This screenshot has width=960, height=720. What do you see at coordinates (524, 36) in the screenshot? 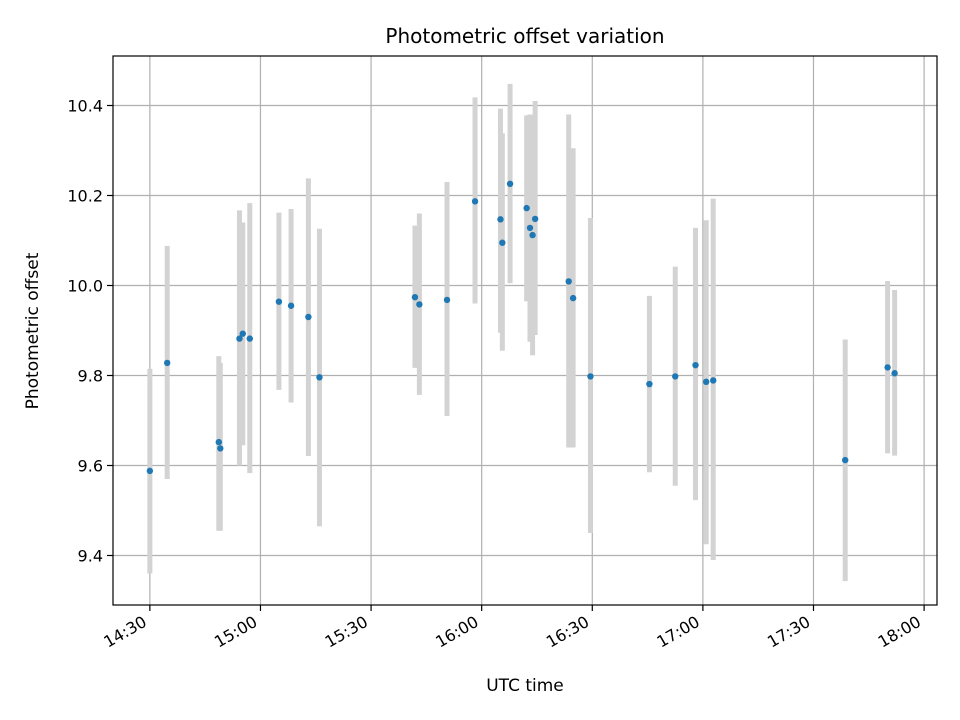
I see `chart-title: Photometric offset variation` at bounding box center [524, 36].